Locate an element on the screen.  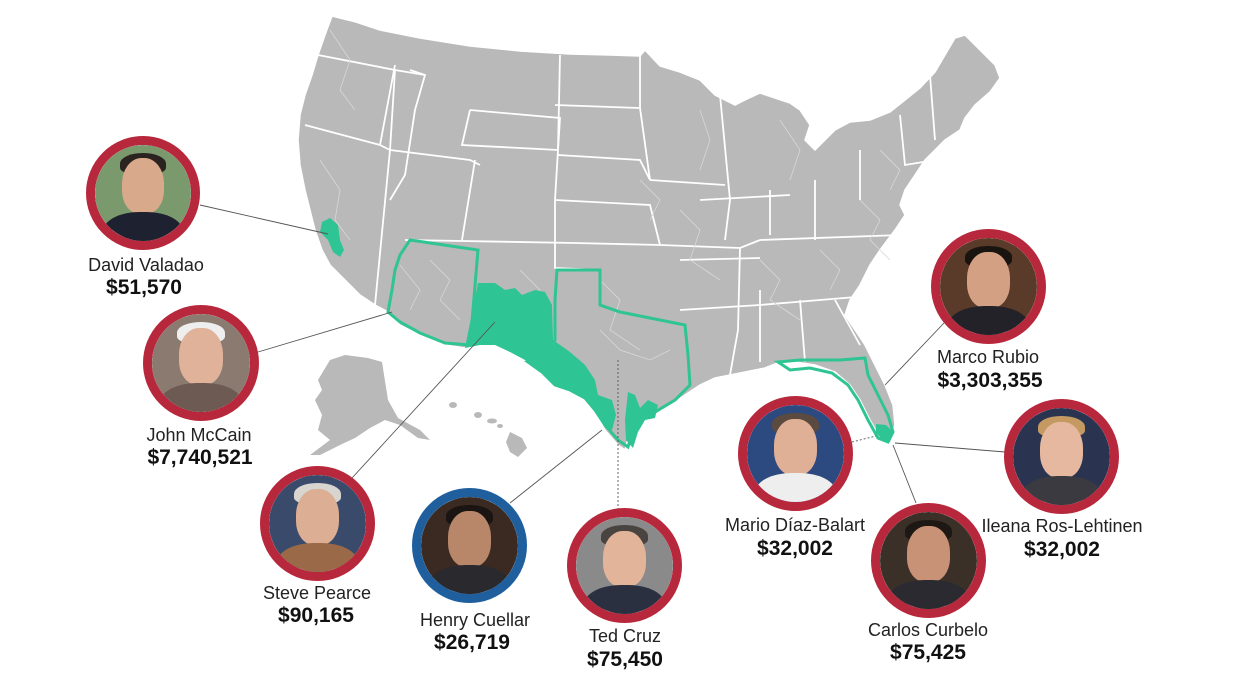
ros-lehtinen-leader is located at coordinates (950, 447).